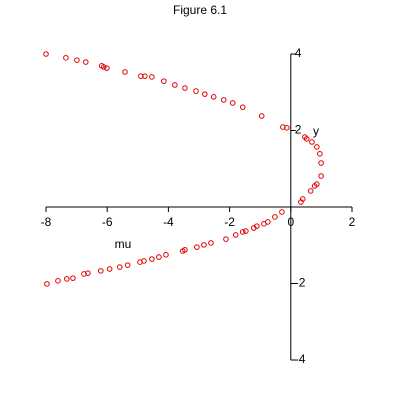 The height and width of the screenshot is (400, 400). Describe the element at coordinates (123, 244) in the screenshot. I see `x-axis-label: mu` at that location.